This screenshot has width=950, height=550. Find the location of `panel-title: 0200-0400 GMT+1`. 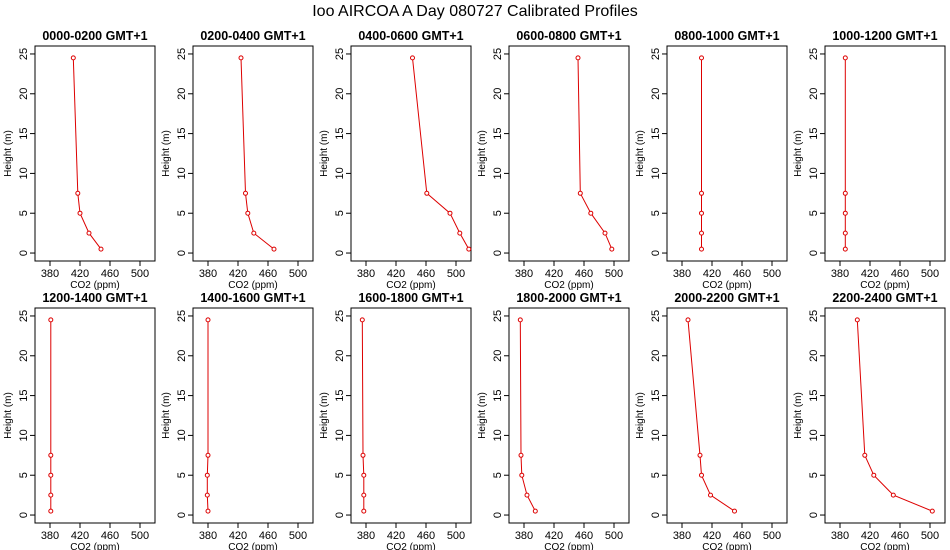

panel-title: 0200-0400 GMT+1 is located at coordinates (252, 36).